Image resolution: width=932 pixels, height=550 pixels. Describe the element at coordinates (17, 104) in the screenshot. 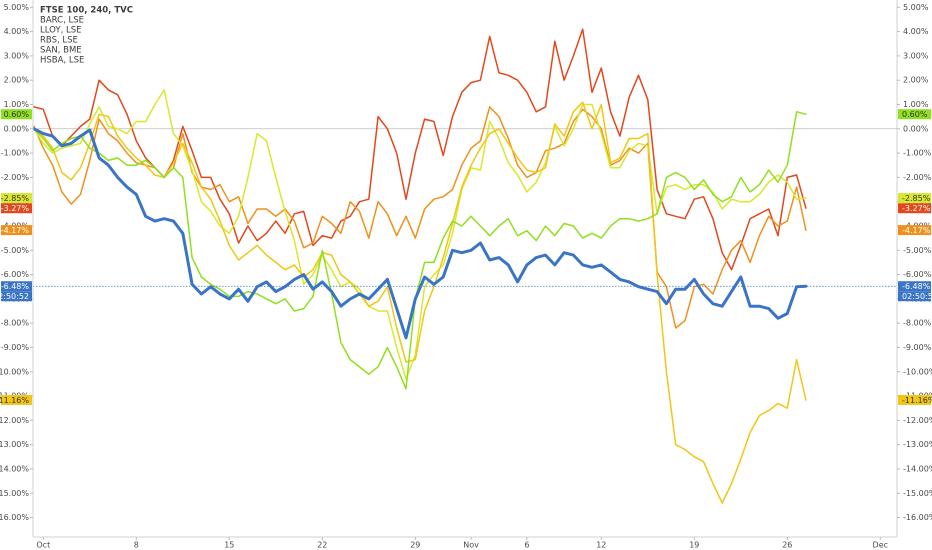

I see `y-tick-label: 1.00%` at that location.